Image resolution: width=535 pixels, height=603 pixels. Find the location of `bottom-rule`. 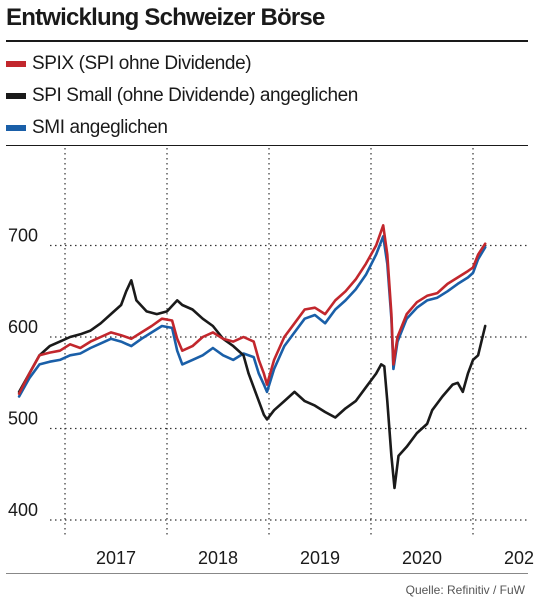

bottom-rule is located at coordinates (267, 573).